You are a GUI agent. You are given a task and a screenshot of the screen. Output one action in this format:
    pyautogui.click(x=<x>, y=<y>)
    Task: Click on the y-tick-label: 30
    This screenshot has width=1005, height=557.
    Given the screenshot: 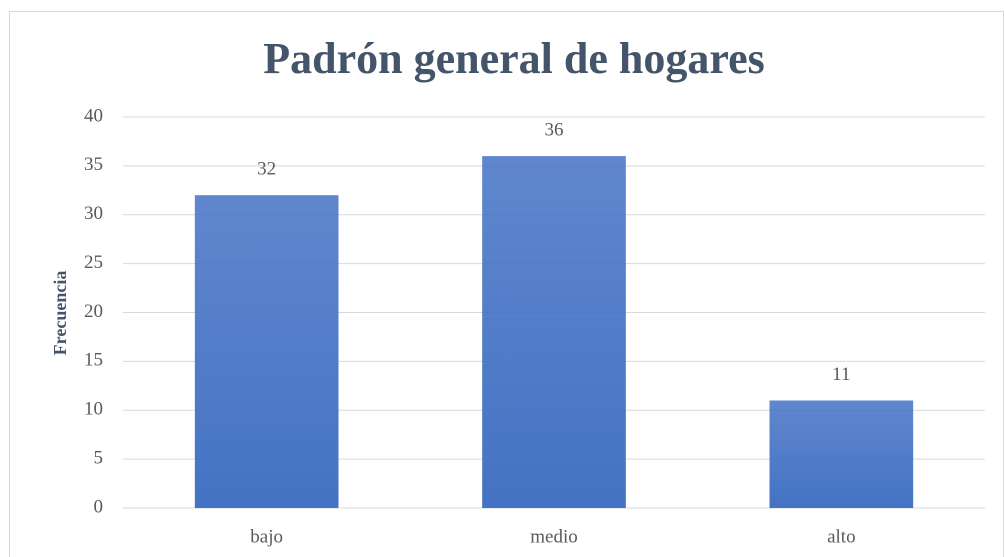 What is the action you would take?
    pyautogui.click(x=93, y=213)
    